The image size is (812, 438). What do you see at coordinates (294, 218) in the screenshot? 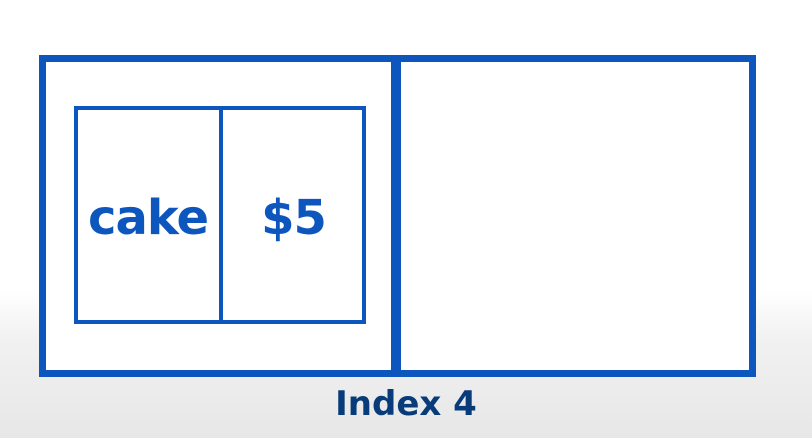
I see `value-text: $5` at bounding box center [294, 218].